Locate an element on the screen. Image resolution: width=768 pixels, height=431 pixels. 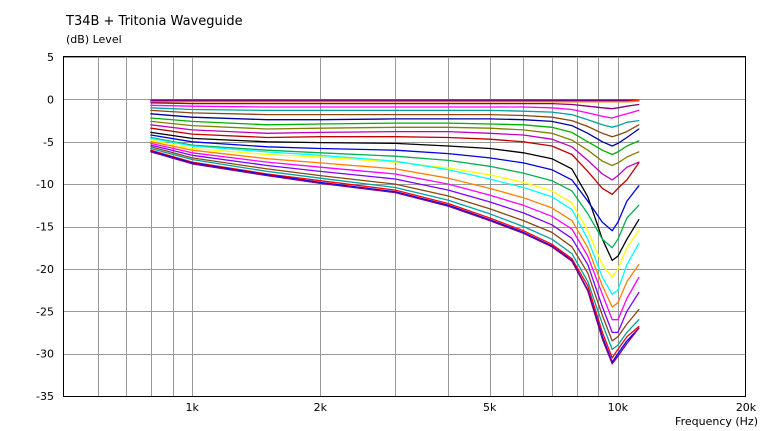
x-axis-label: Frequency (Hz) is located at coordinates (716, 421).